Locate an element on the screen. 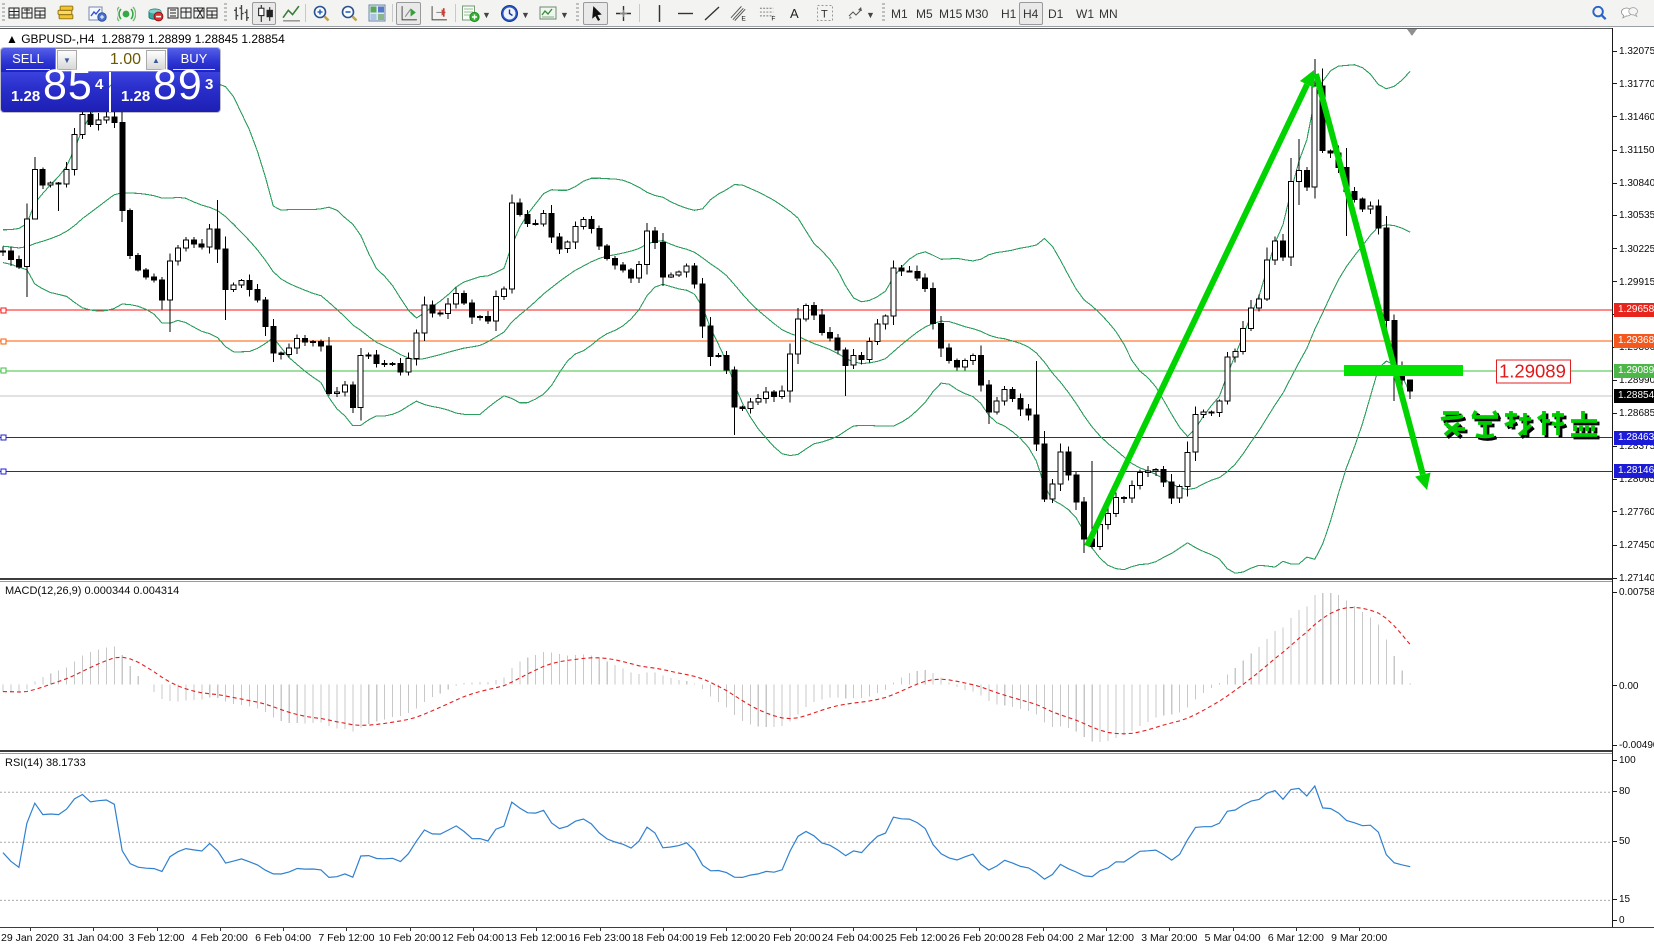  svg-text: E is located at coordinates (743, 19).